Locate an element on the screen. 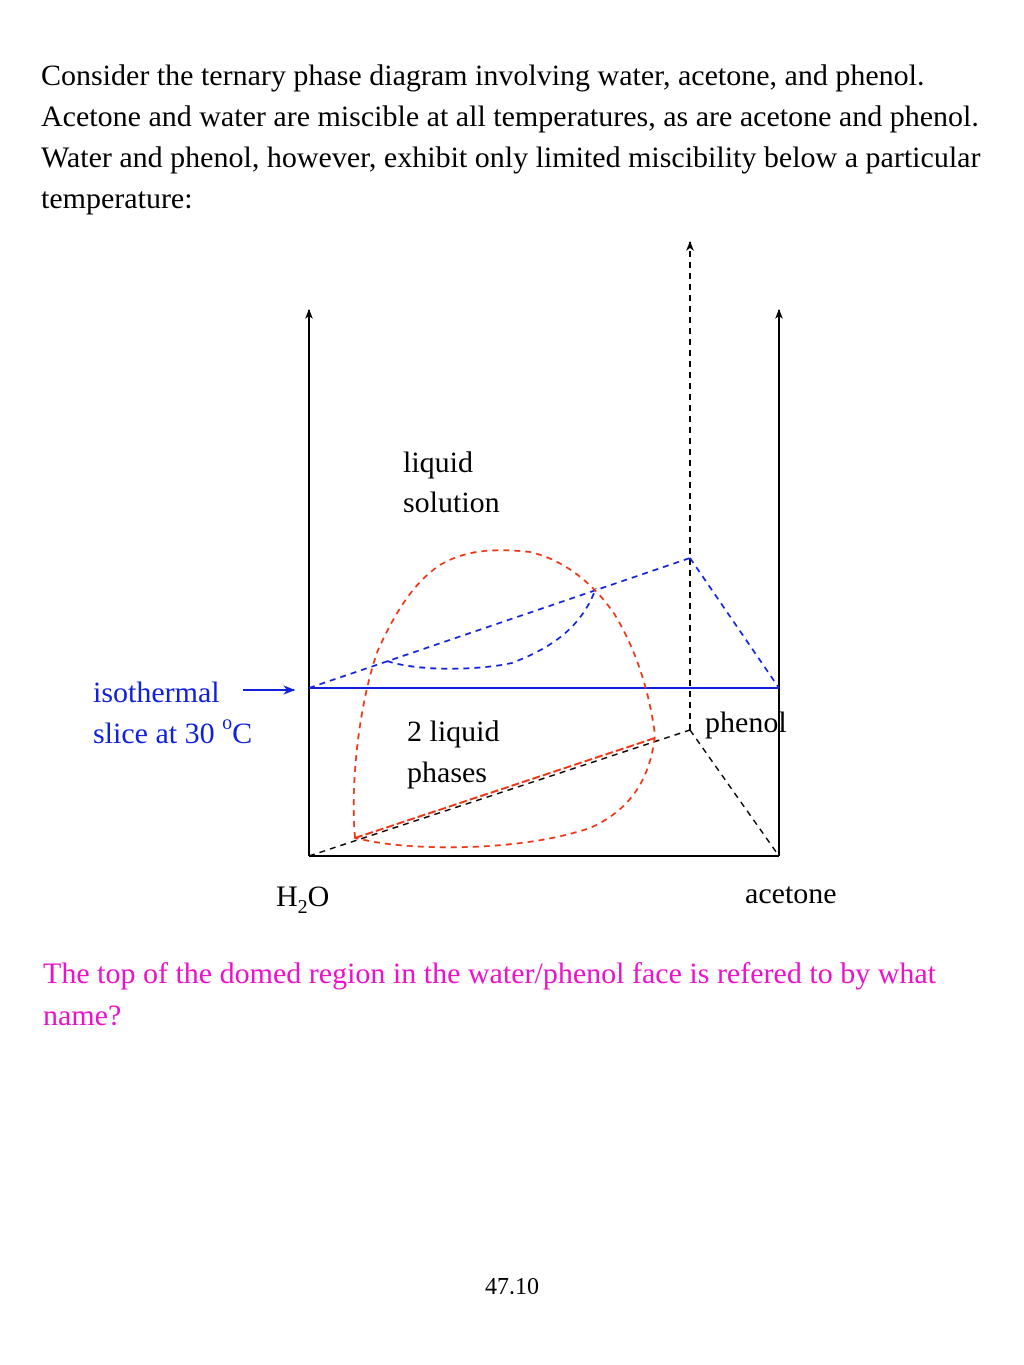  phenol-acetone-base-edge is located at coordinates (734, 793).